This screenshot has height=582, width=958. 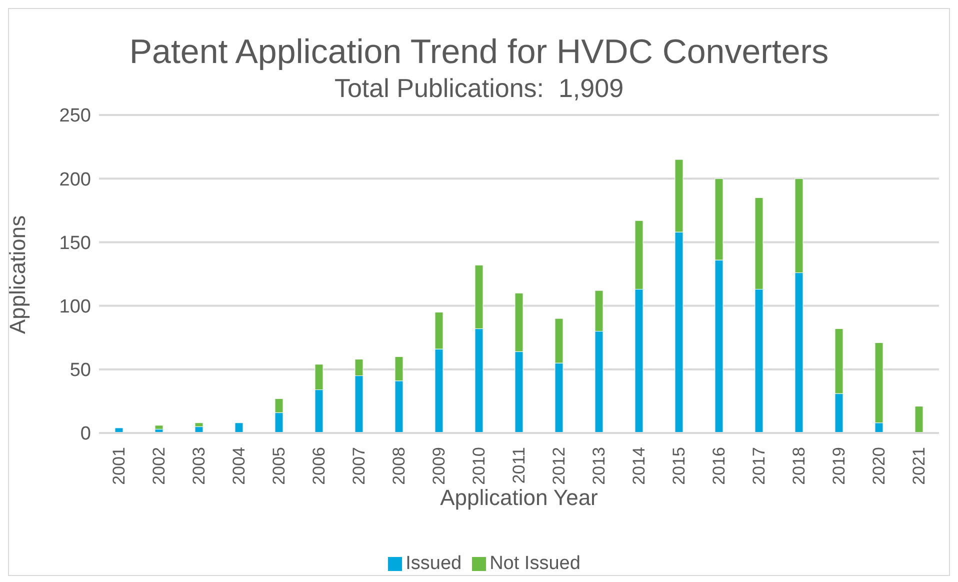 What do you see at coordinates (535, 563) in the screenshot?
I see `legend-label: Not Issued` at bounding box center [535, 563].